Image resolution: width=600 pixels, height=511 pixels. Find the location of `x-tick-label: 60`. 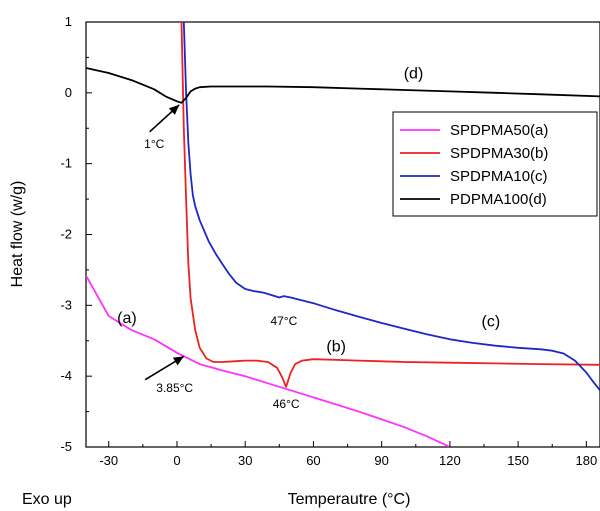

x-tick-label: 60 is located at coordinates (313, 460).